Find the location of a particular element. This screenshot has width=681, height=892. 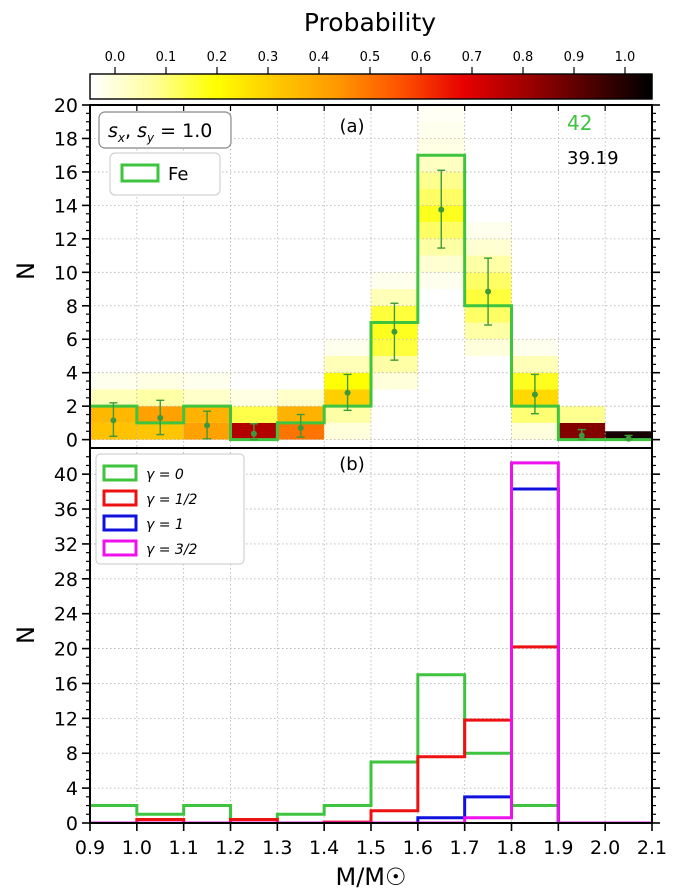

x-tick-label: 1.7 is located at coordinates (465, 848).